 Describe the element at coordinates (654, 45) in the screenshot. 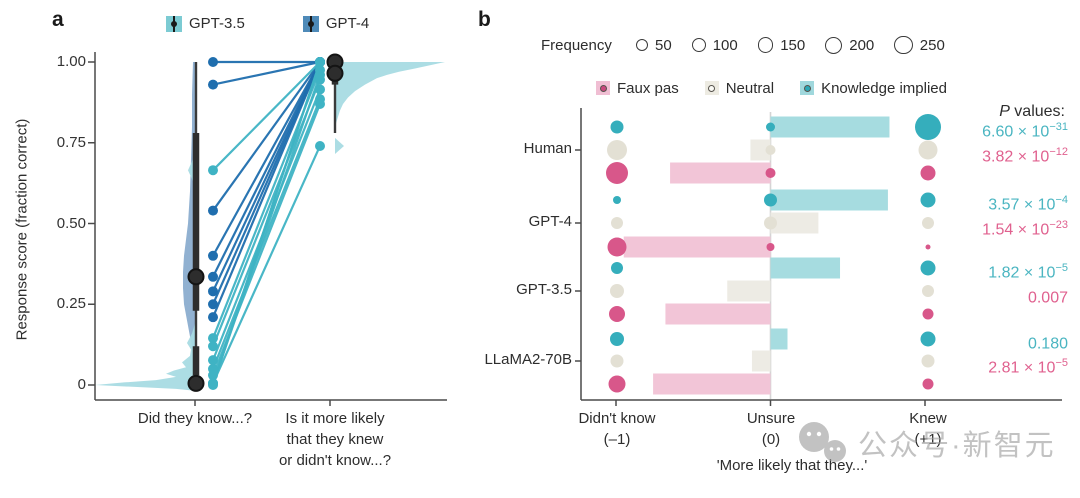

I see `freq-legend-item-50: 50` at that location.